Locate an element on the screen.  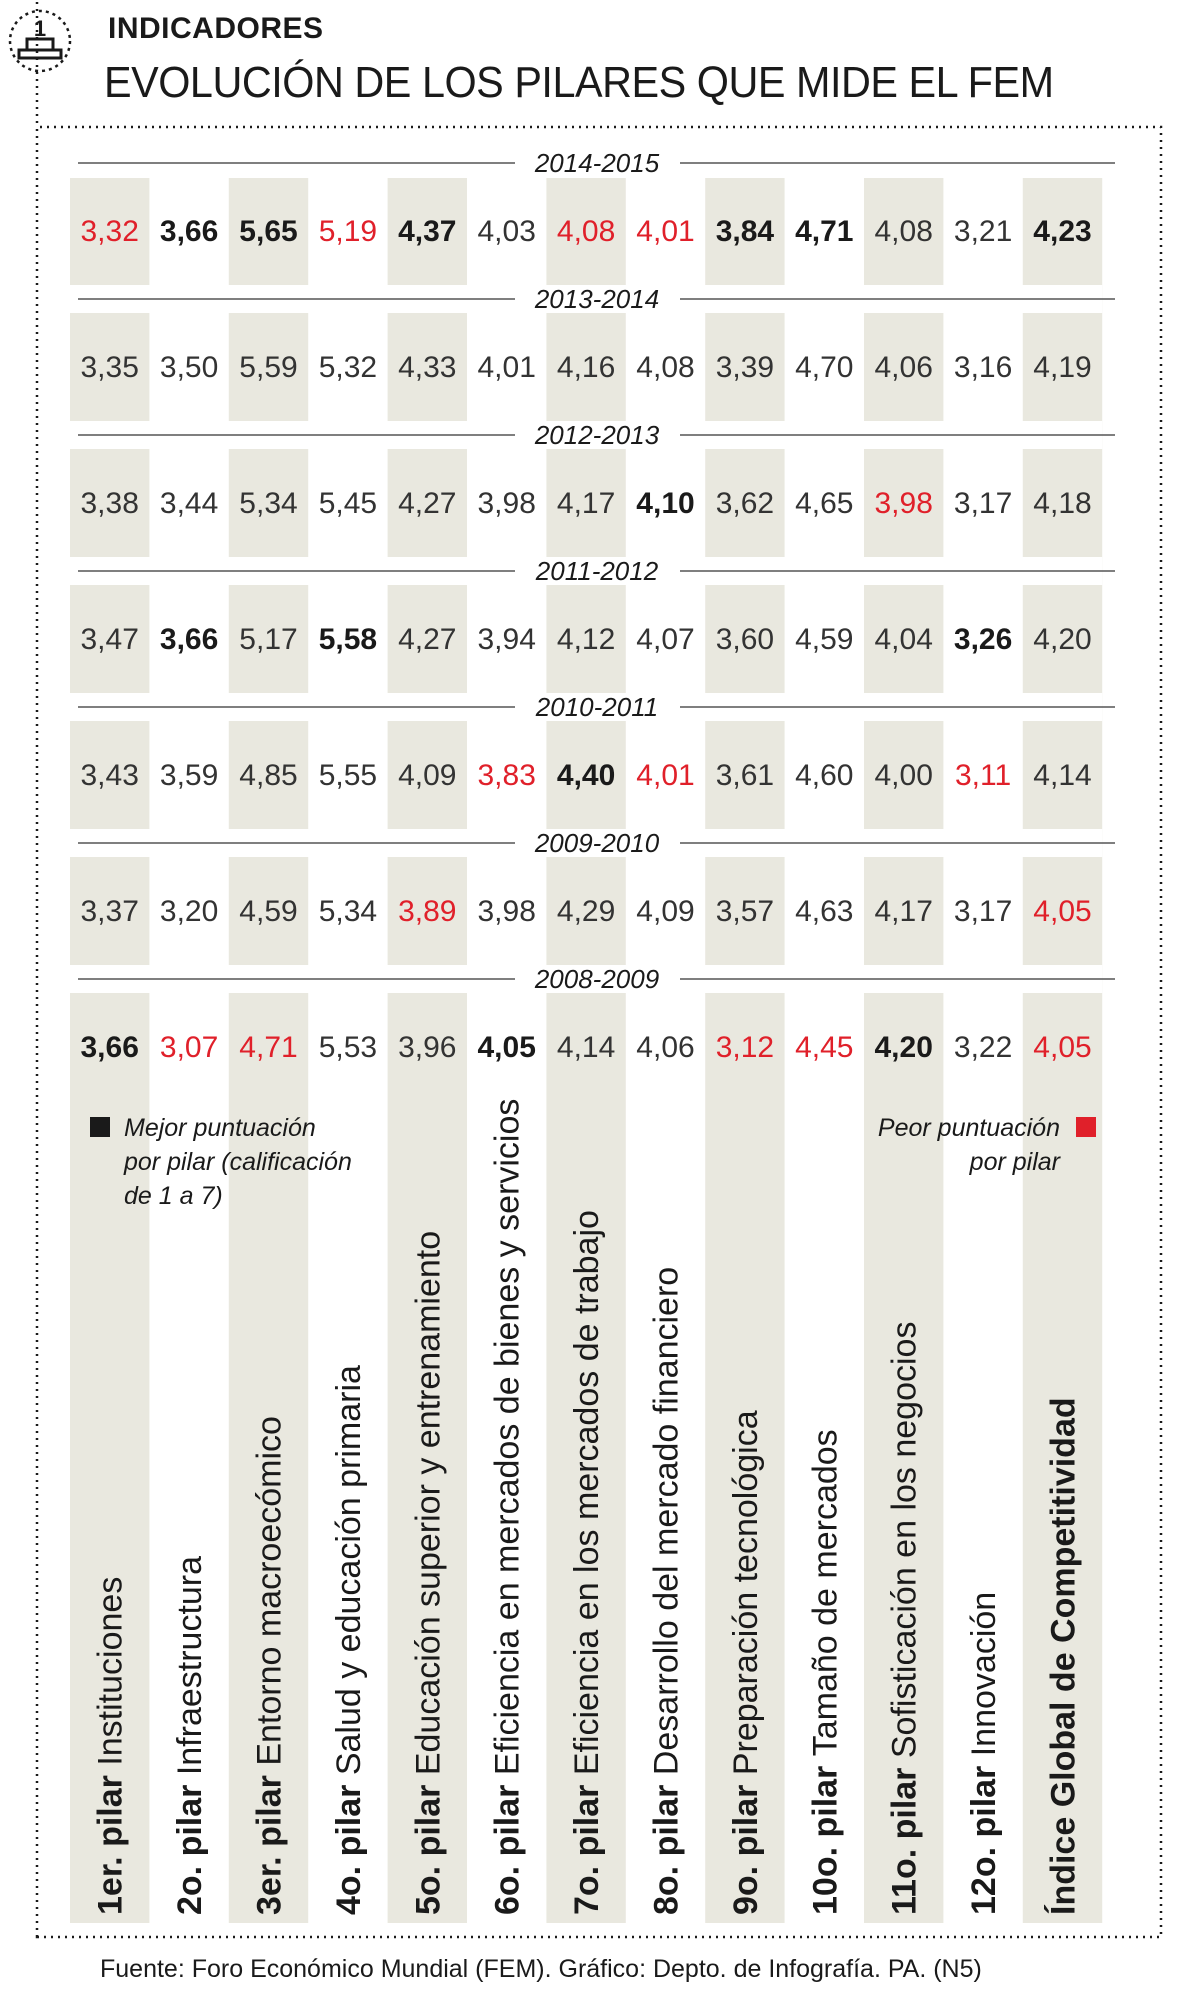
value-cell: 4,04 is located at coordinates (904, 639).